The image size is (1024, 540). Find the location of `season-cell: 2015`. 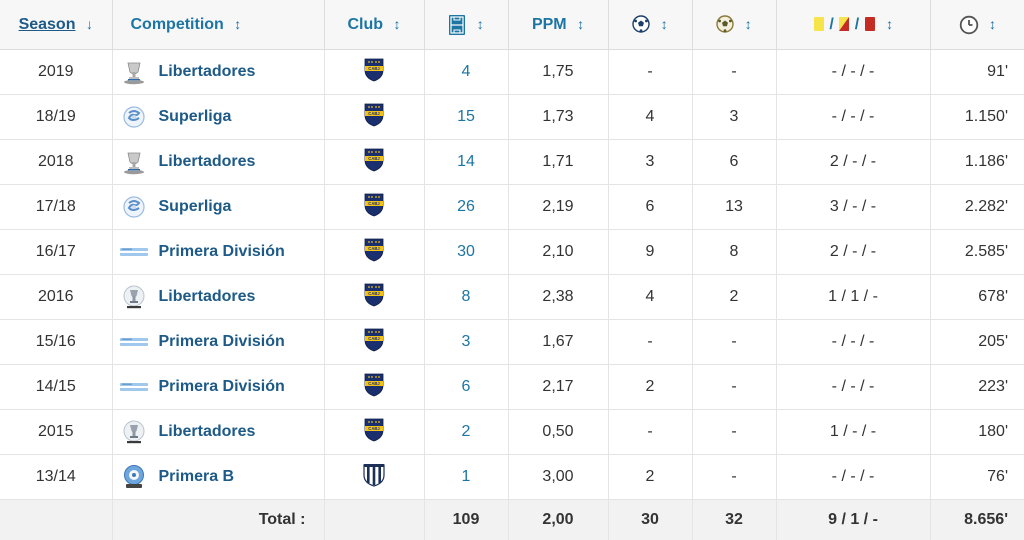

season-cell: 2015 is located at coordinates (56, 432).